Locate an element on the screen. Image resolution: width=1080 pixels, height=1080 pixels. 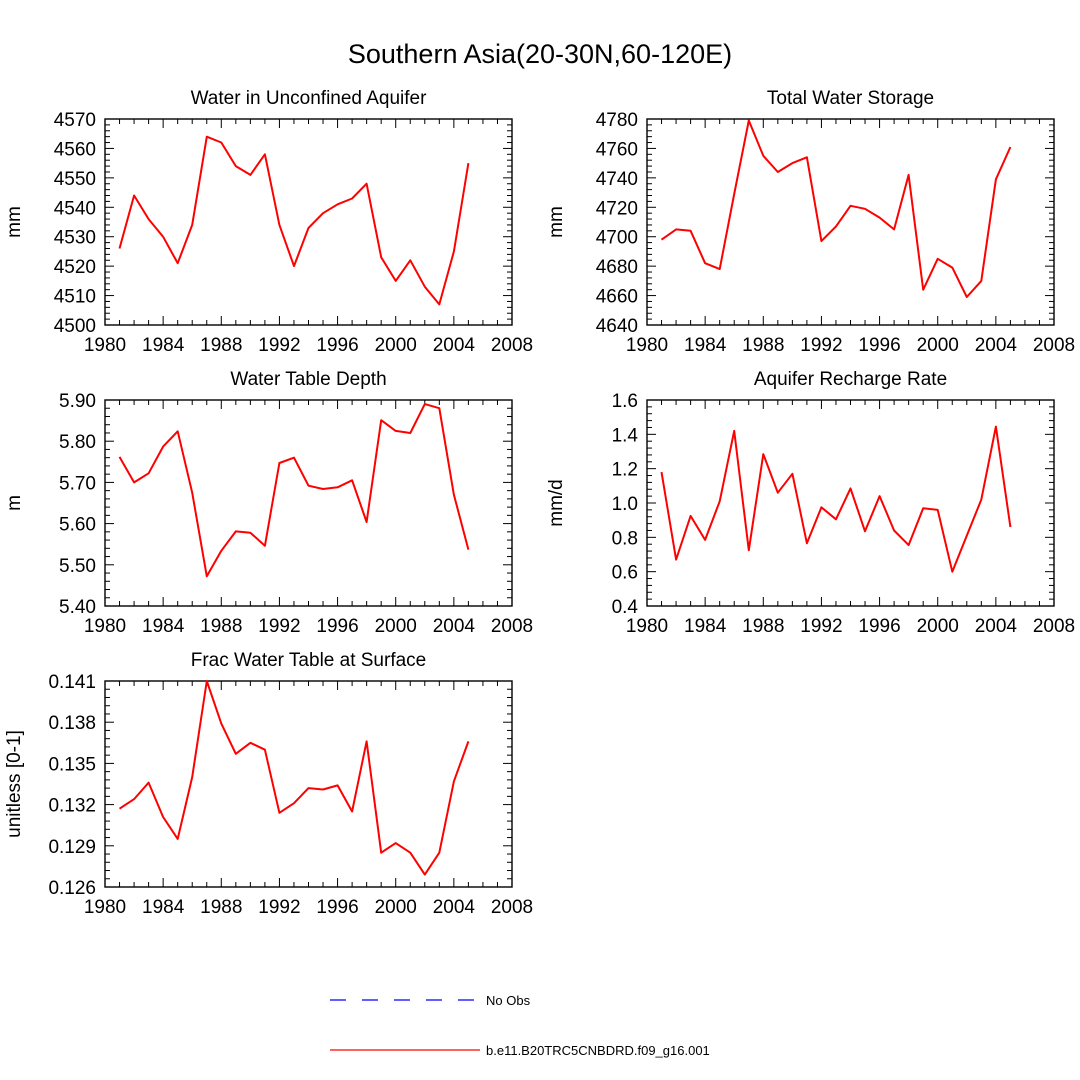
y-tick-label: 4660 is located at coordinates (617, 297).